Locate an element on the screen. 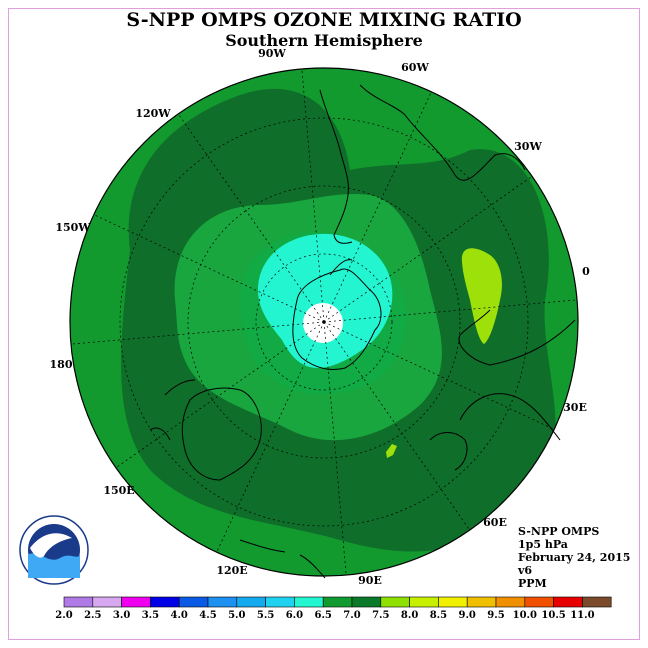 Image resolution: width=648 pixels, height=648 pixels. colorbar-label: 4.0 is located at coordinates (178, 615).